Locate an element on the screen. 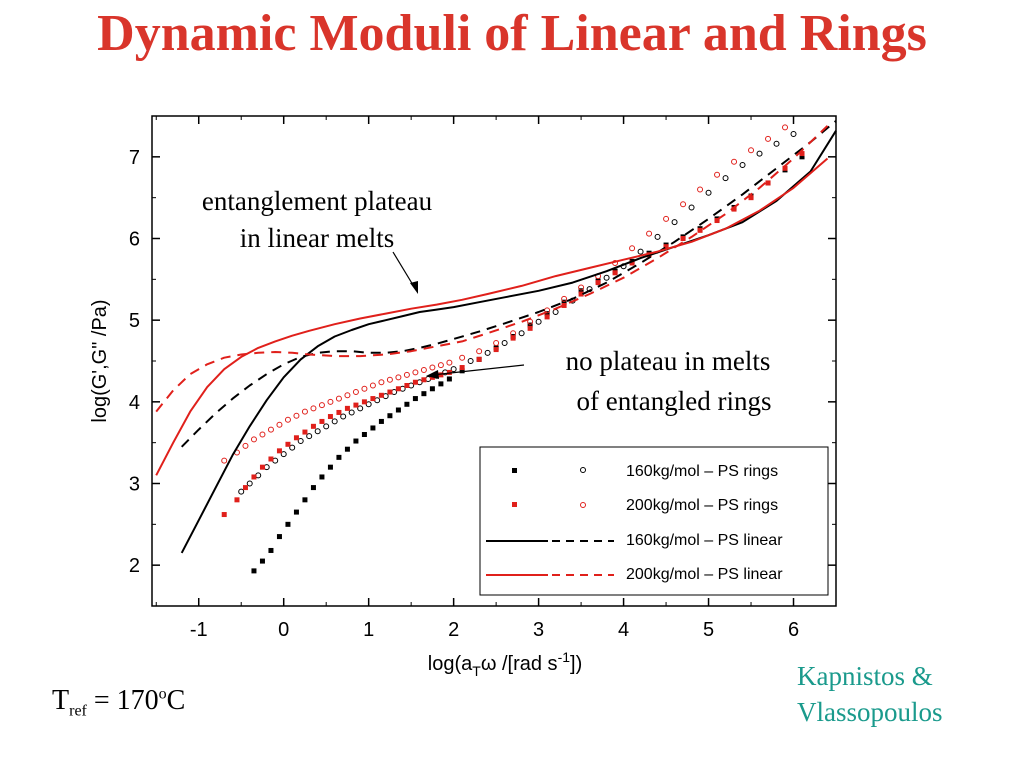 Image resolution: width=1024 pixels, height=768 pixels. legend-marker-200-rings-gdouble is located at coordinates (583, 505).